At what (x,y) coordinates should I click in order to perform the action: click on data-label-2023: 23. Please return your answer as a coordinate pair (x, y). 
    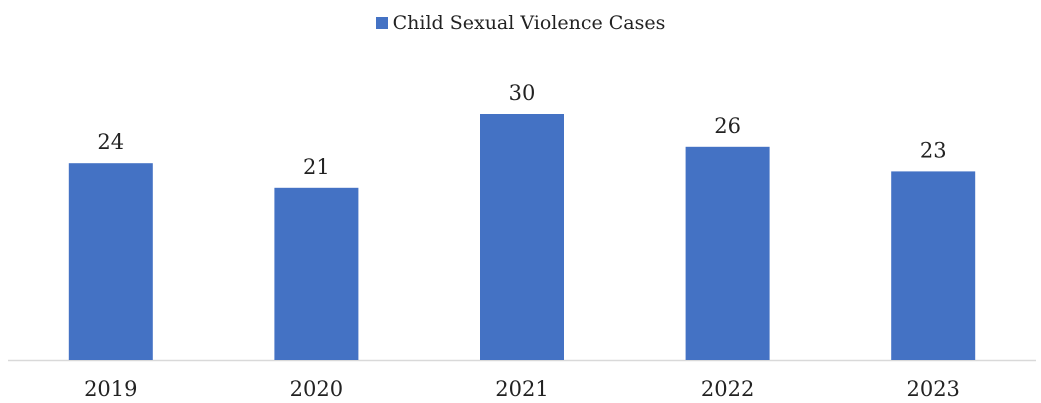
    Looking at the image, I should click on (933, 150).